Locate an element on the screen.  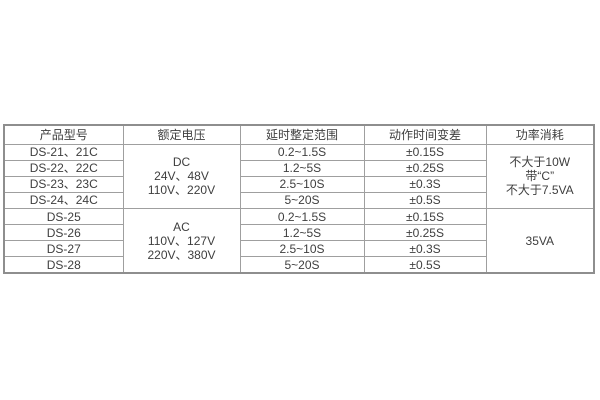
model-cell: DS-24、24C is located at coordinates (63, 200).